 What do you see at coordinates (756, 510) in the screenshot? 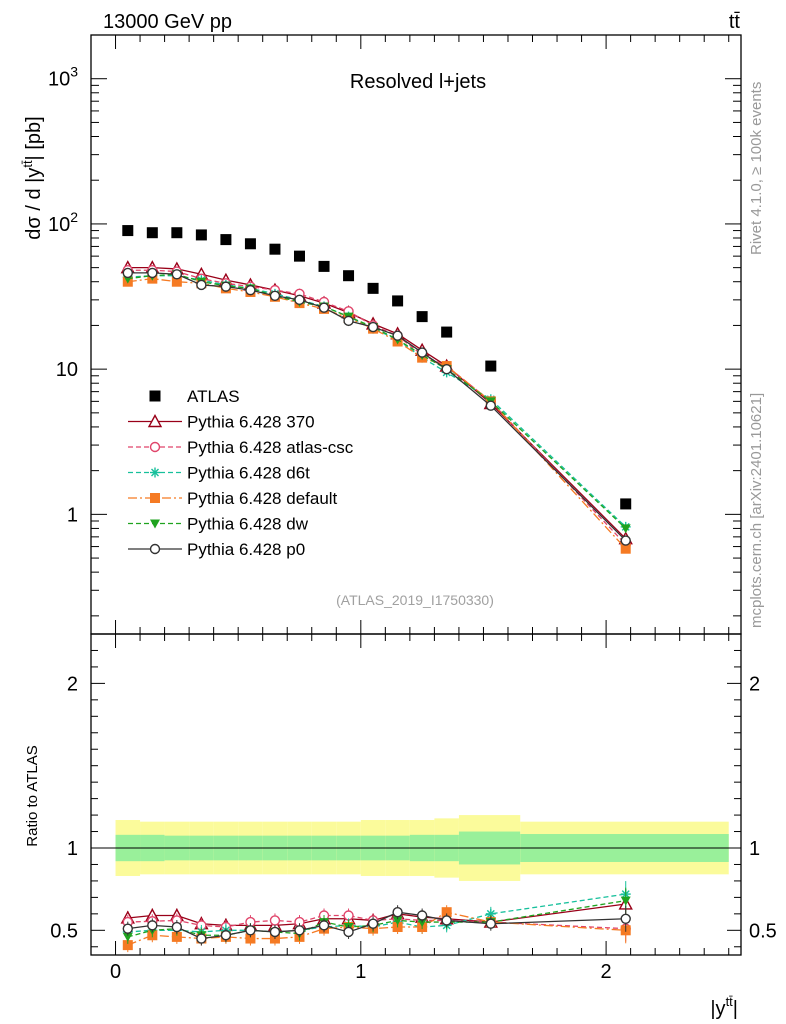
I see `side-note-bottom: mcplots.cern.ch [arXiv:2401.10621]` at bounding box center [756, 510].